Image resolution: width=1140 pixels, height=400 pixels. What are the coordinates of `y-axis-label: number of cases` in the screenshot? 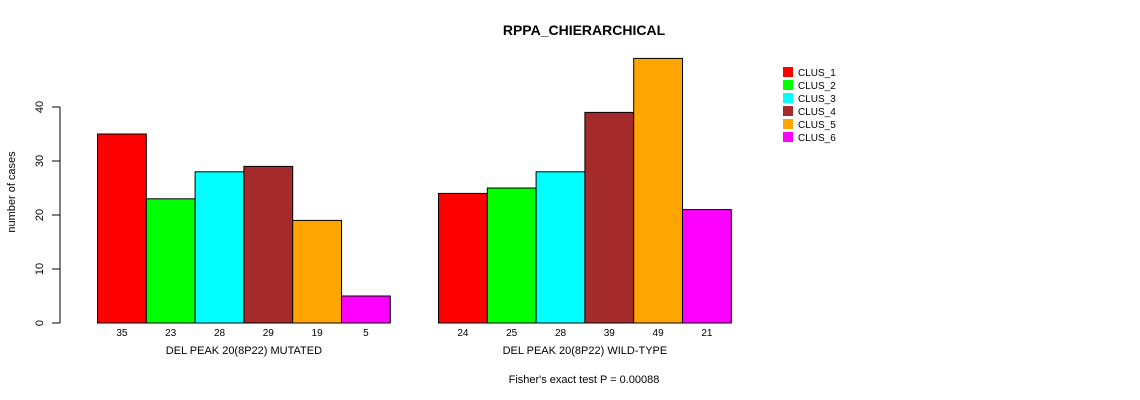 It's located at (12, 192).